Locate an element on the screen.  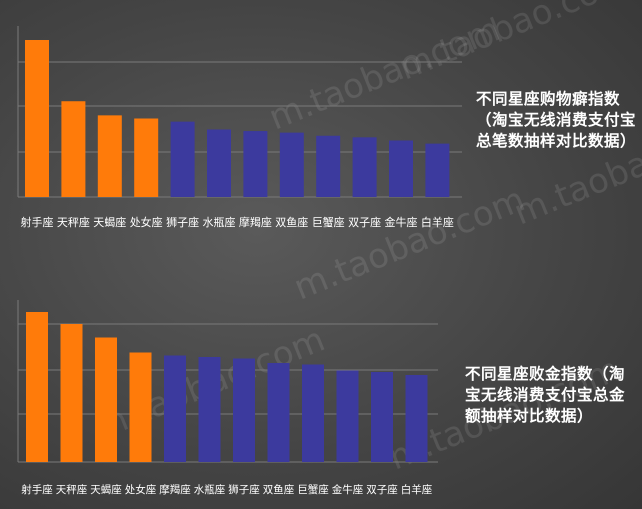
chart-caption-spending: 不同星座败金指数（淘宝无线消费支付宝总金额抽样对比数据） is located at coordinates (545, 395).